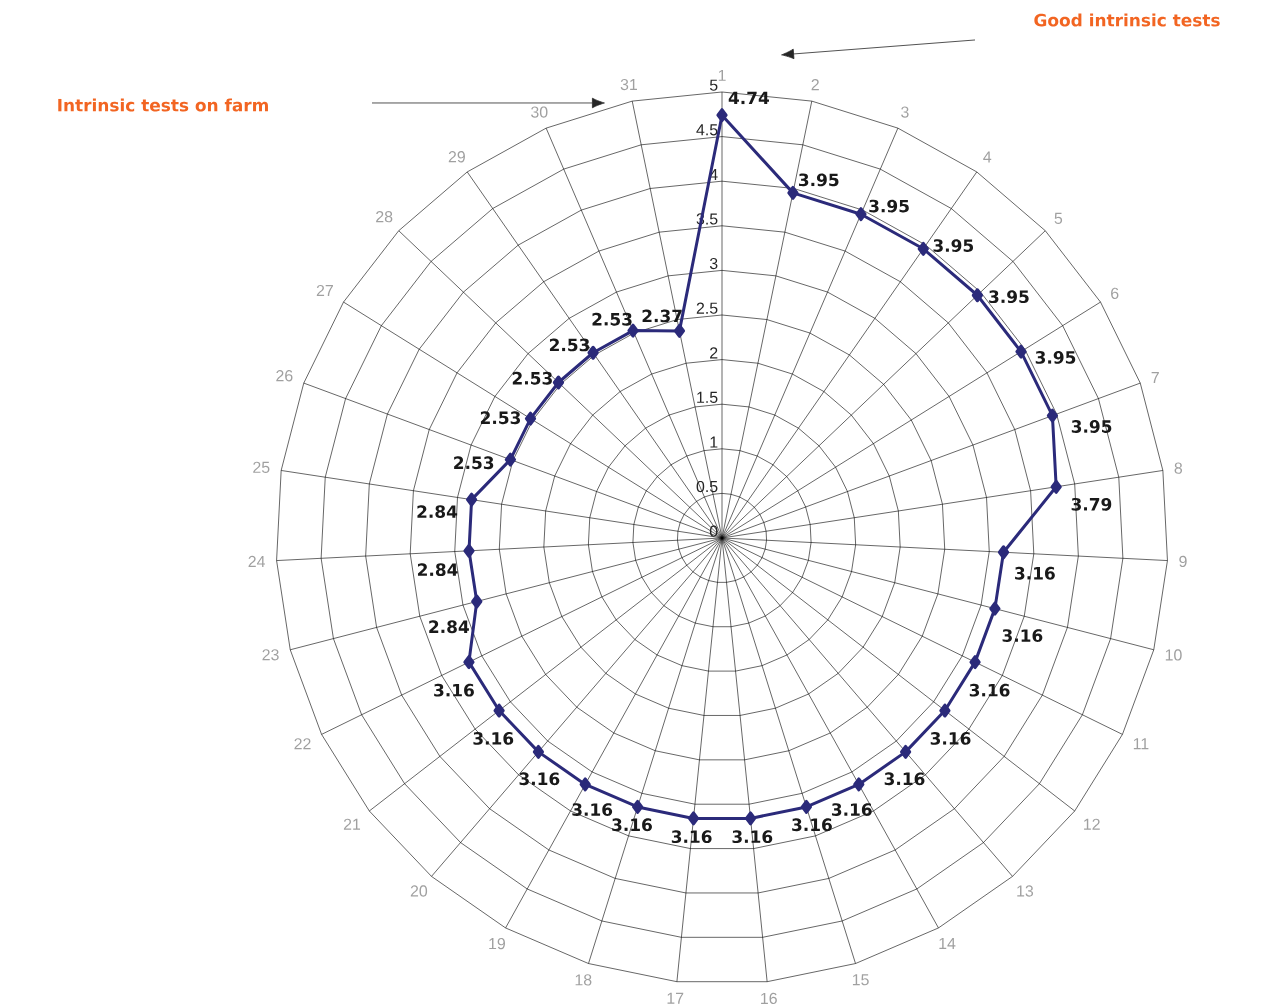 The height and width of the screenshot is (1006, 1268). I want to click on spoke-label: 19, so click(497, 943).